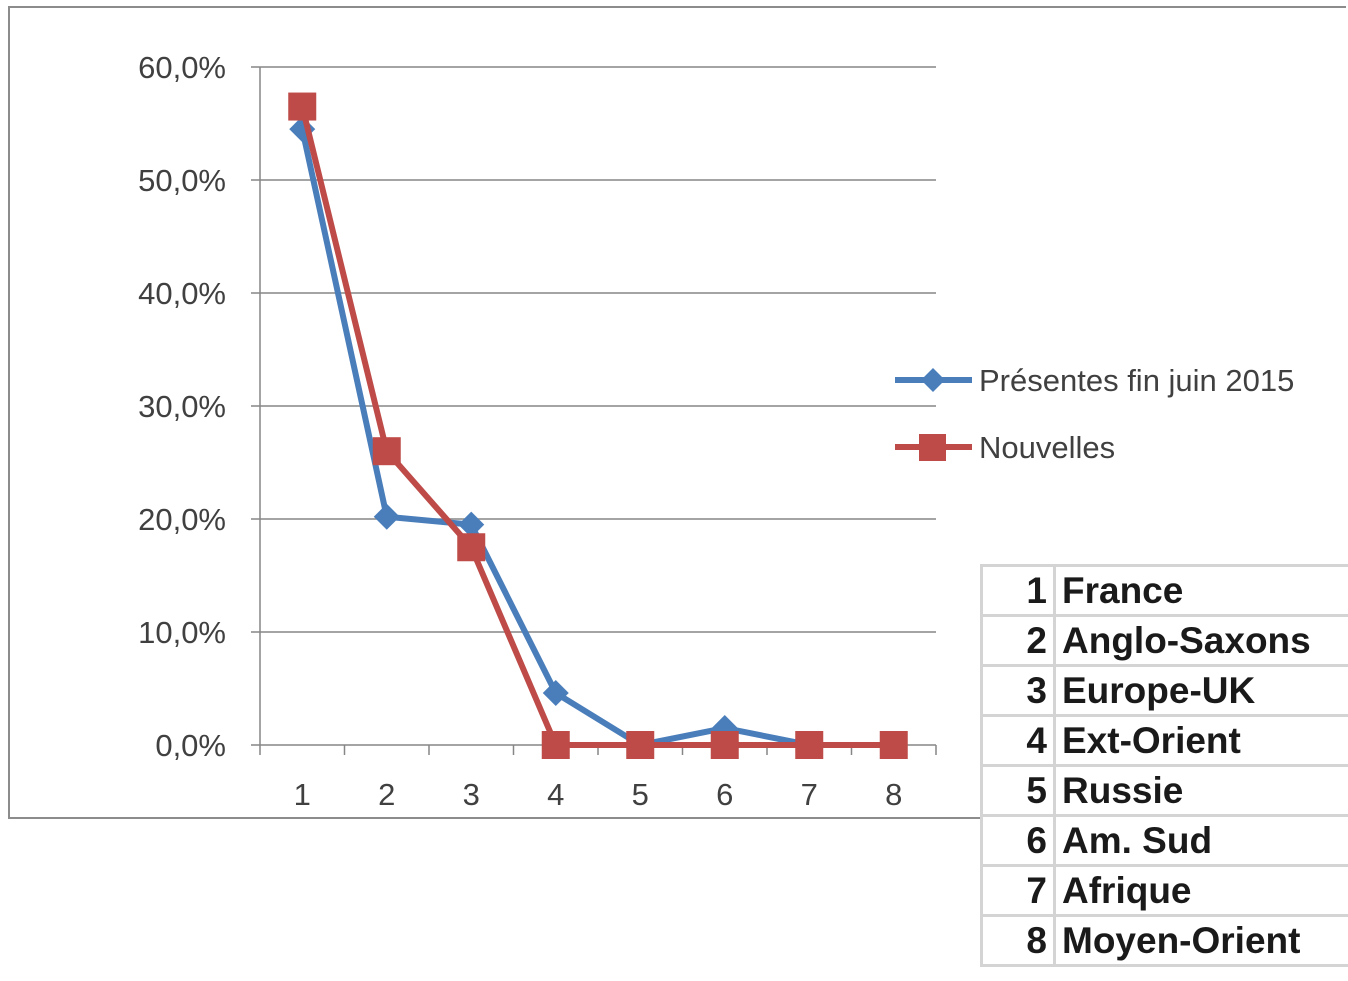 The height and width of the screenshot is (981, 1348). I want to click on legend-marker-square, so click(932, 447).